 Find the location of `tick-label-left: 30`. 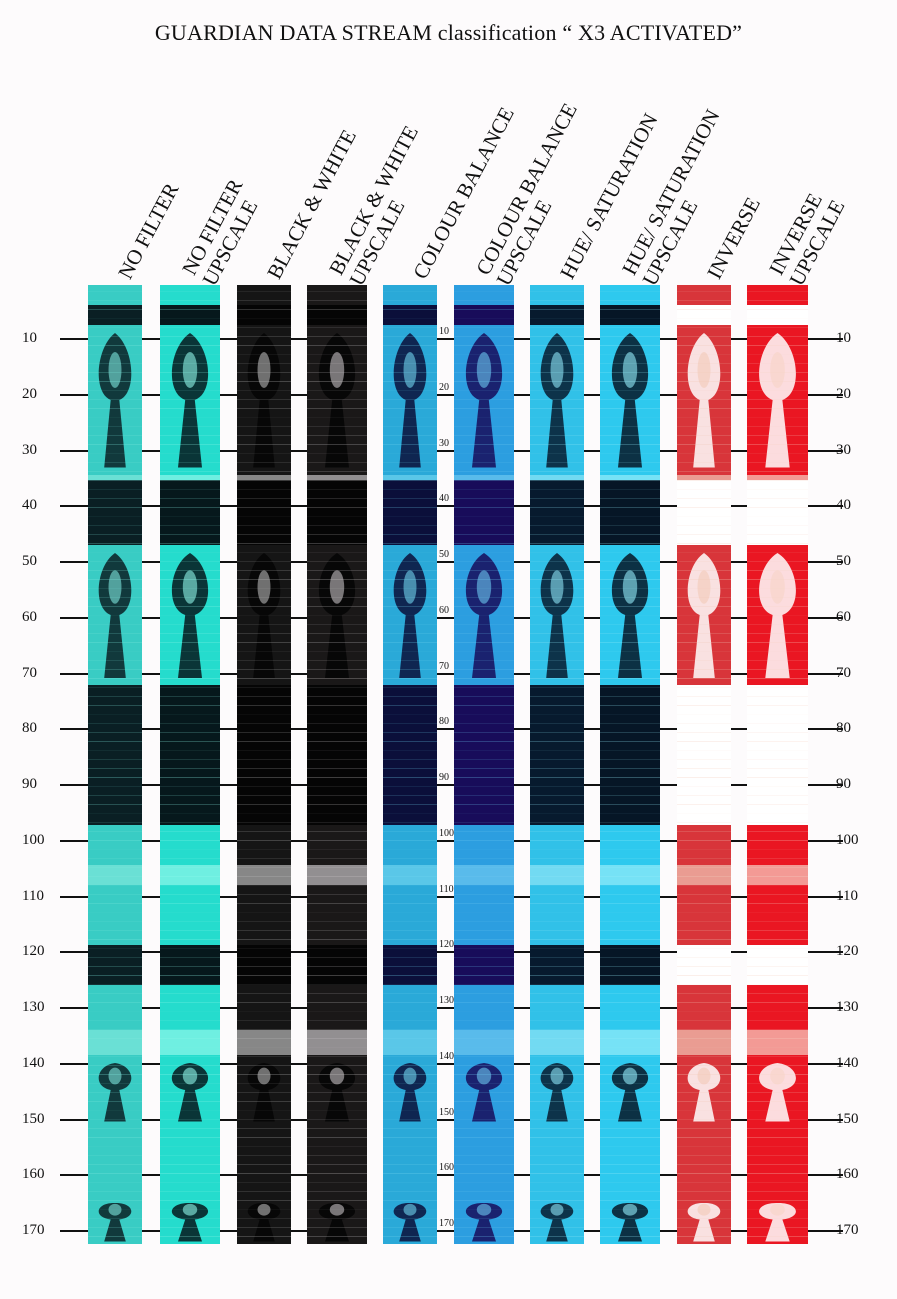

tick-label-left: 30 is located at coordinates (29, 450).